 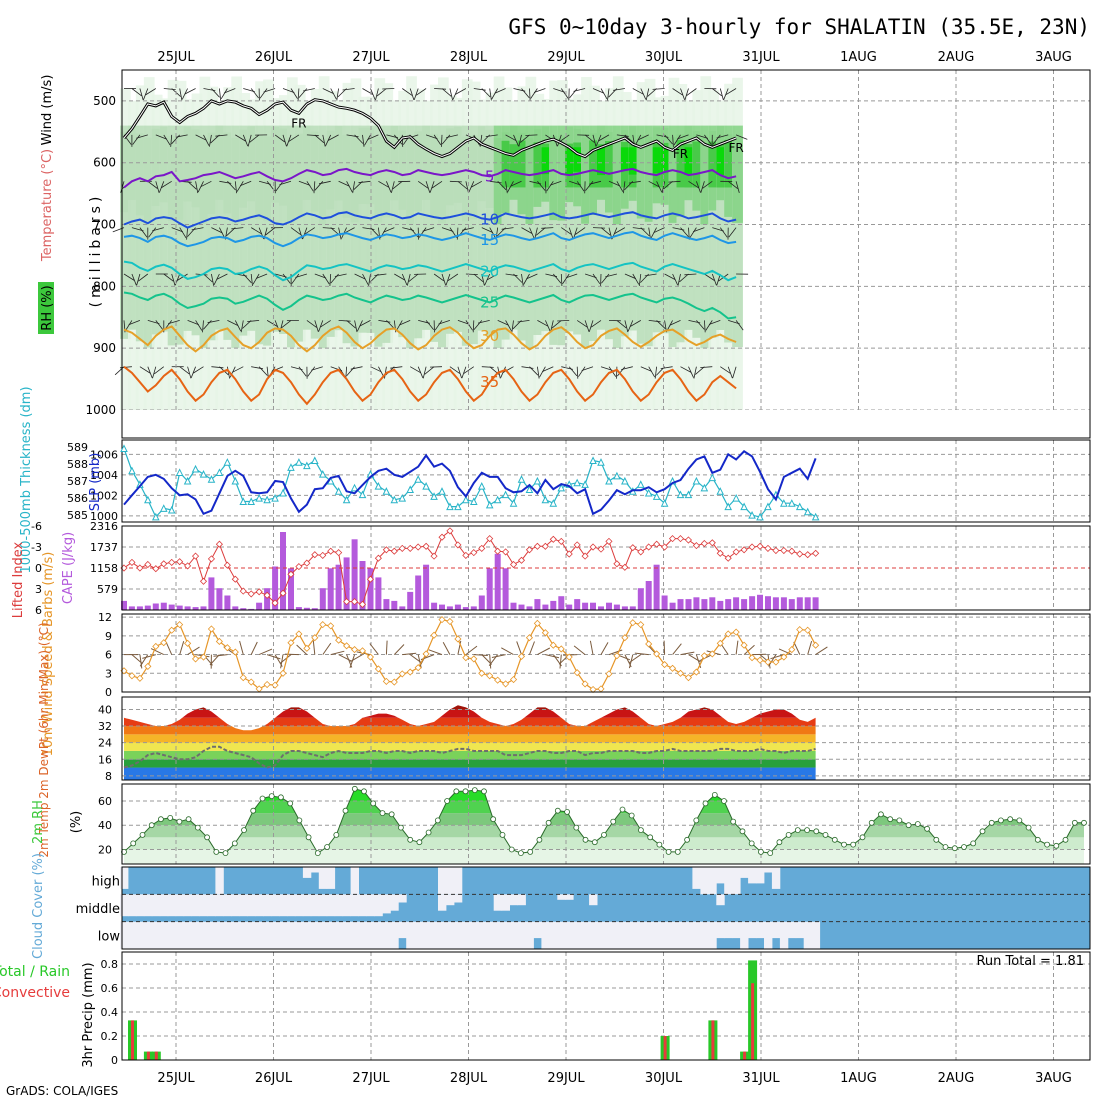 What do you see at coordinates (105, 743) in the screenshot?
I see `y-tick-label: 24` at bounding box center [105, 743].